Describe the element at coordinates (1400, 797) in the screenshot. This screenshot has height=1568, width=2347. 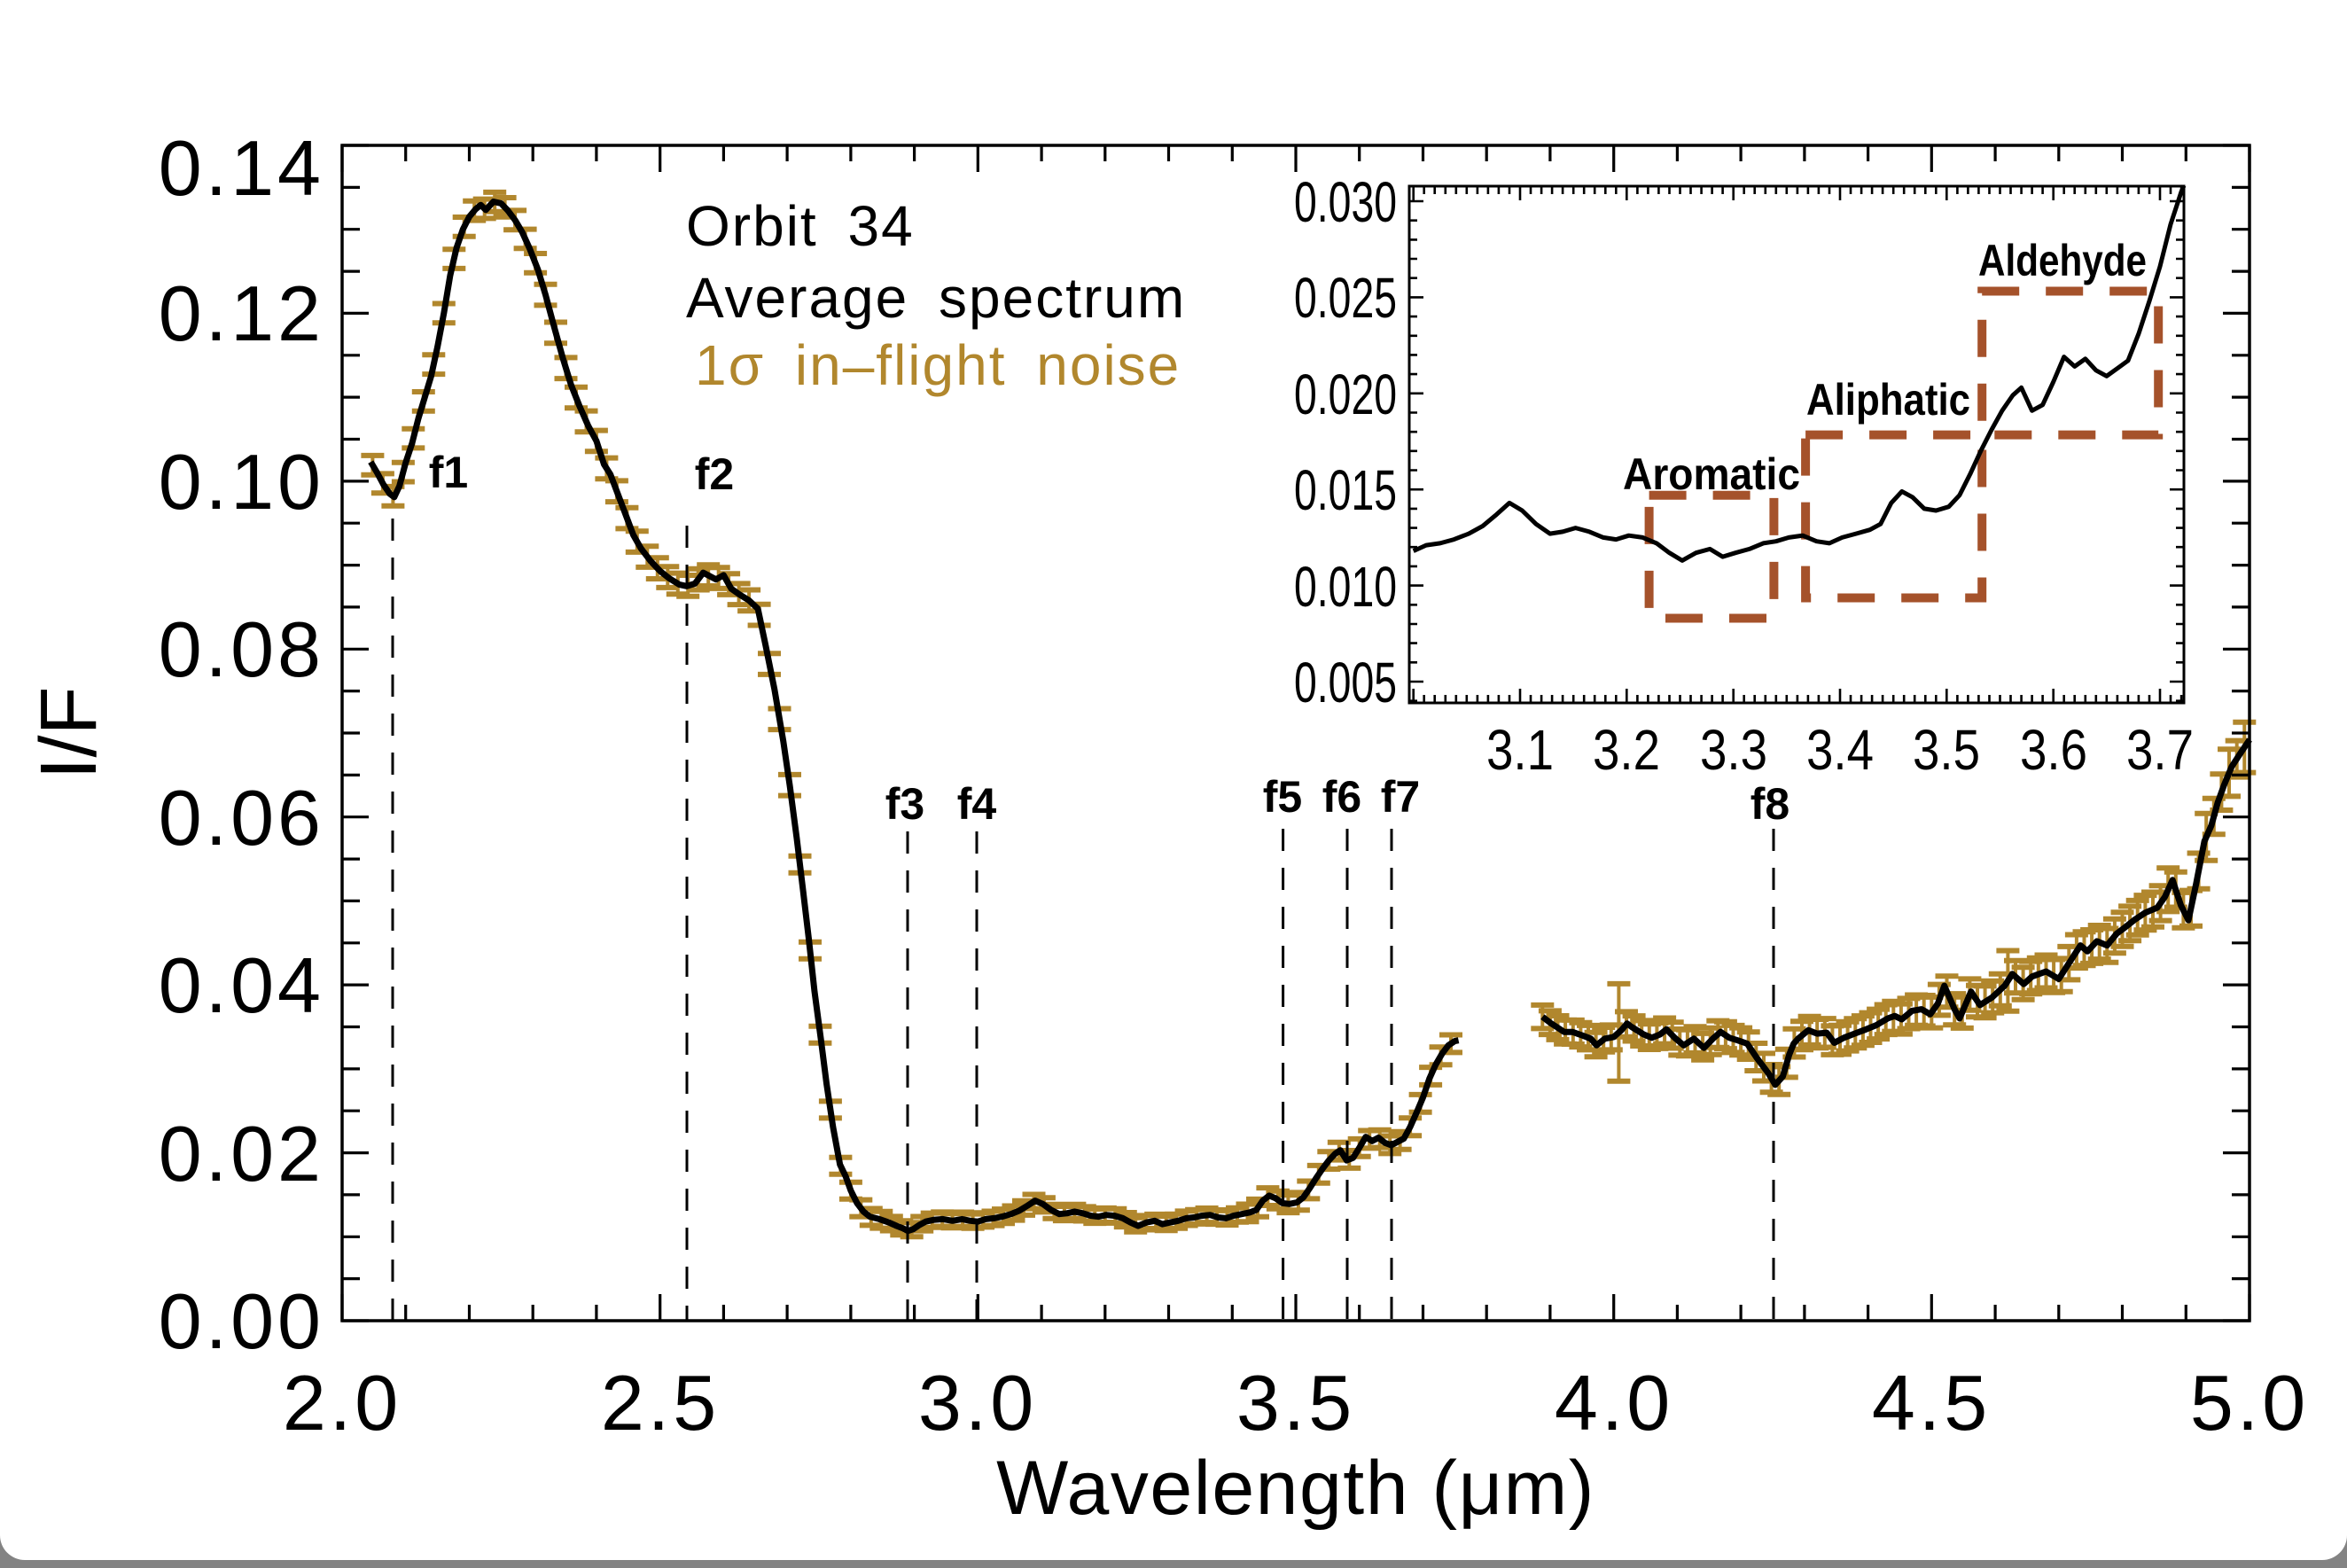
I see `svg-text: f7` at that location.